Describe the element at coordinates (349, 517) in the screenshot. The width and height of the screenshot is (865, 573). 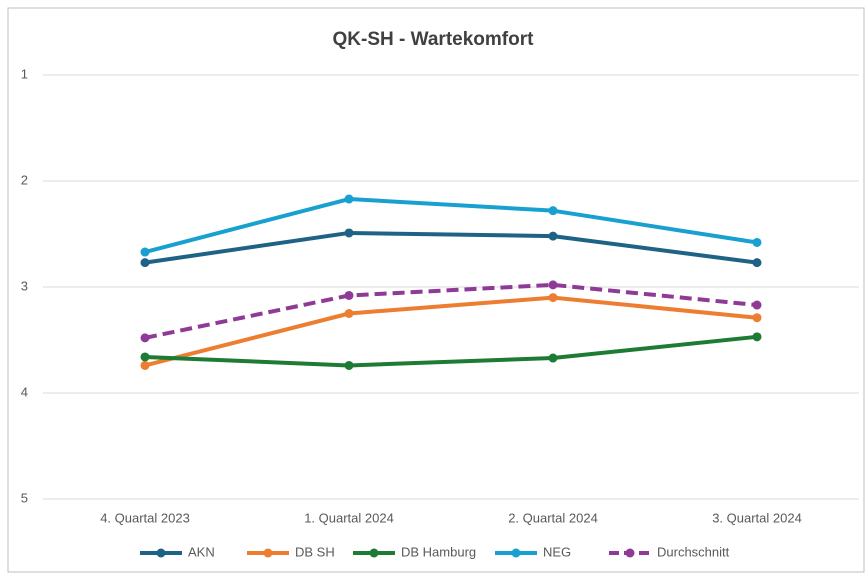
I see `x-tick-label: 1. Quartal 2024` at that location.